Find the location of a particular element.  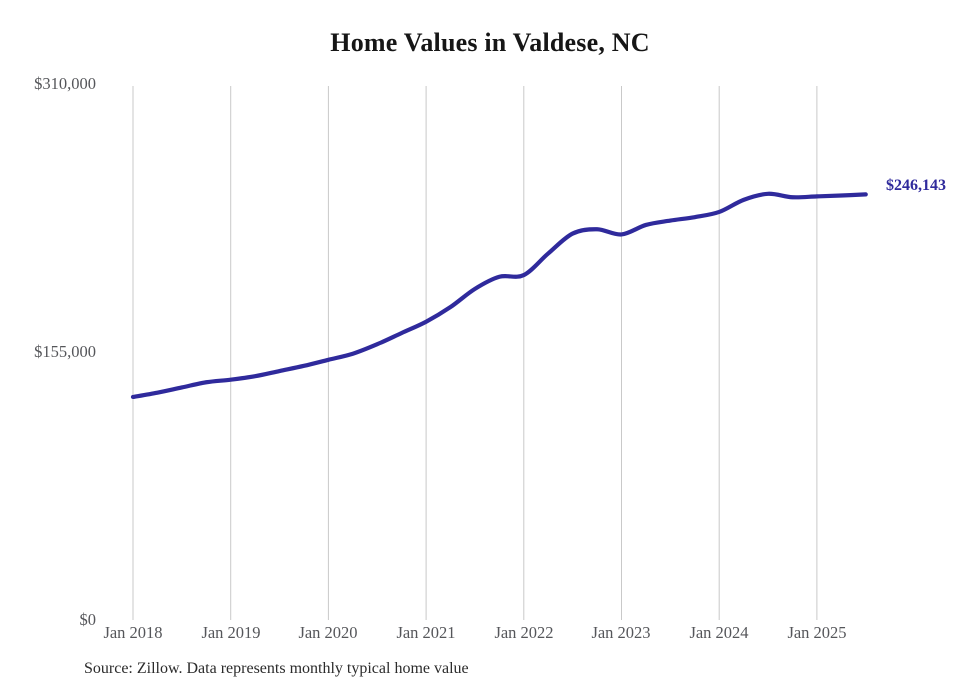

x-tick-label-jan-2019: Jan 2019 is located at coordinates (231, 632).